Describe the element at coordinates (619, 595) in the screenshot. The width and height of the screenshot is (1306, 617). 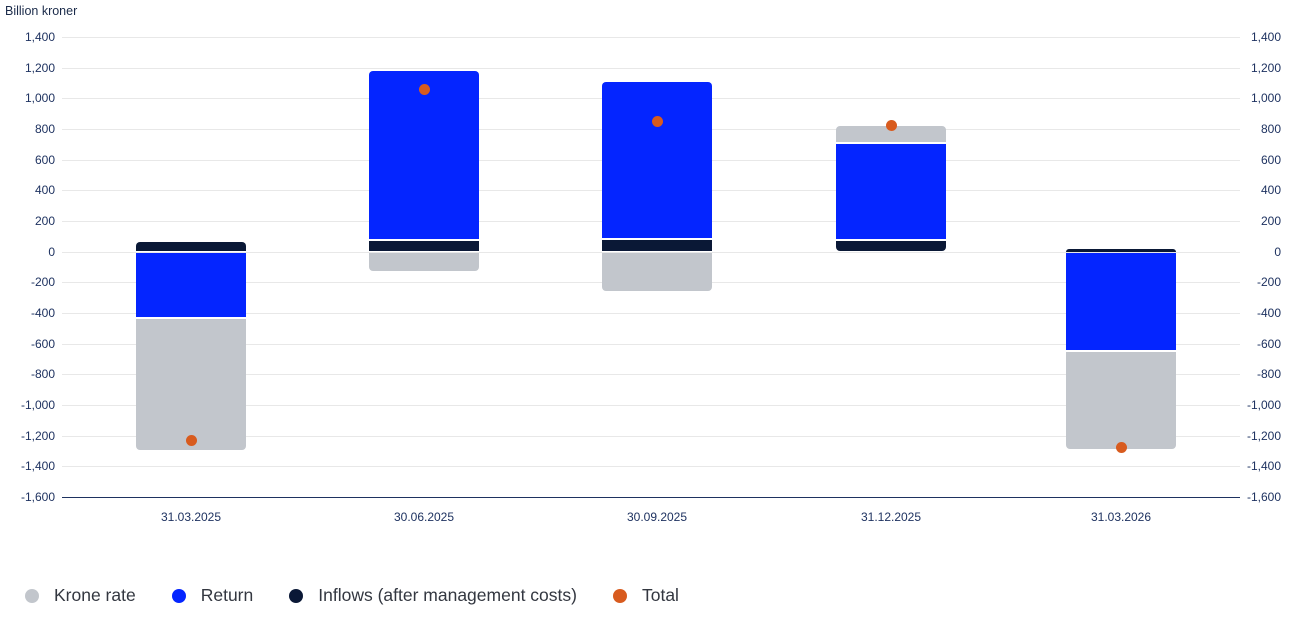
I see `total-swatch-icon` at that location.